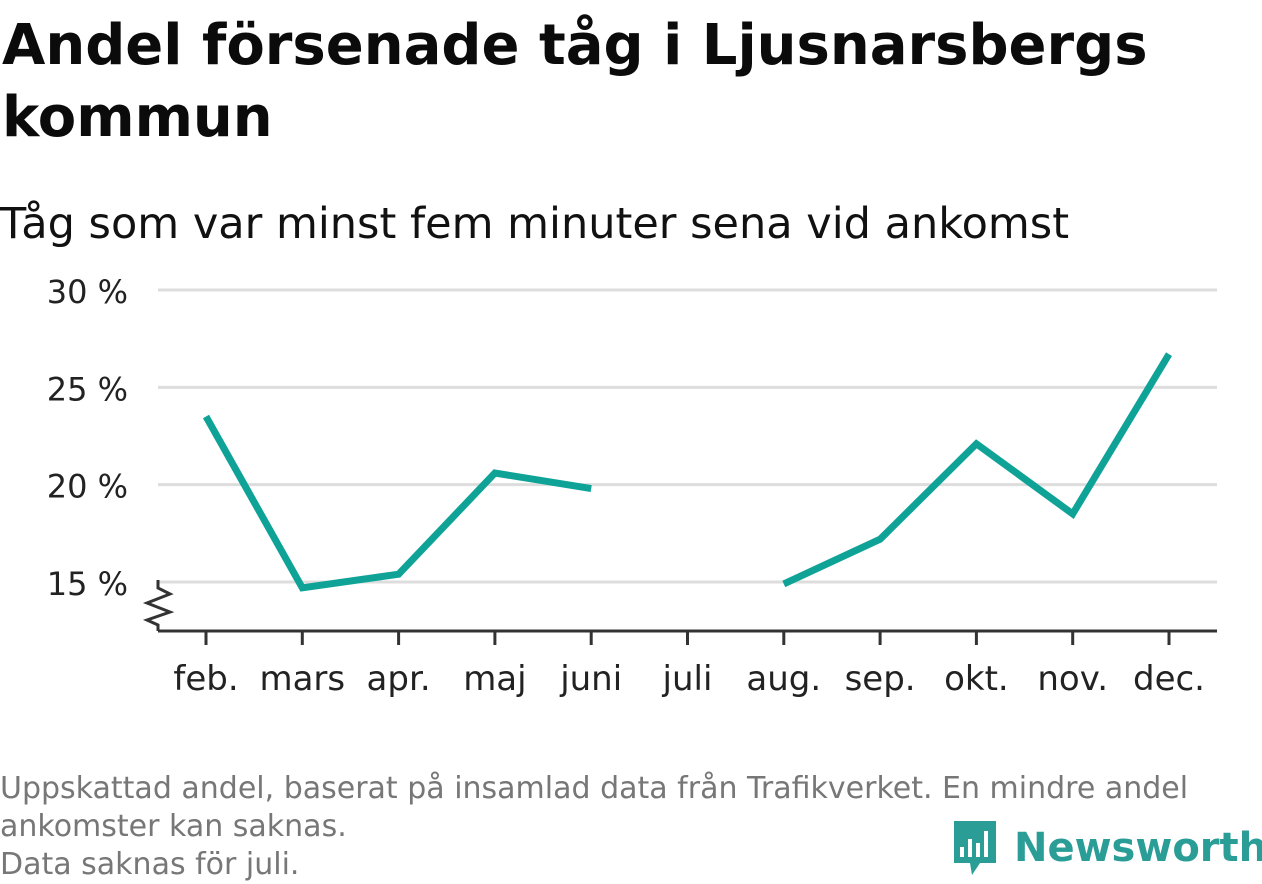 This screenshot has height=884, width=1262. Describe the element at coordinates (1138, 848) in the screenshot. I see `brand-name: Newsworthy` at that location.